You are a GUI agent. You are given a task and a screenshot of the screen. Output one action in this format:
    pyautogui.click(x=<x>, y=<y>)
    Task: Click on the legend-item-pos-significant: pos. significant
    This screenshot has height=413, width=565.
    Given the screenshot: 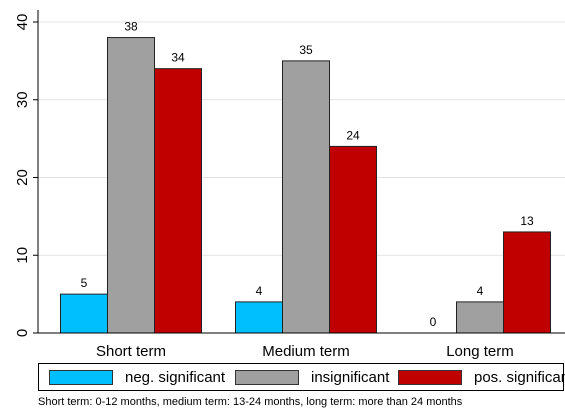 What is the action you would take?
    pyautogui.click(x=481, y=377)
    